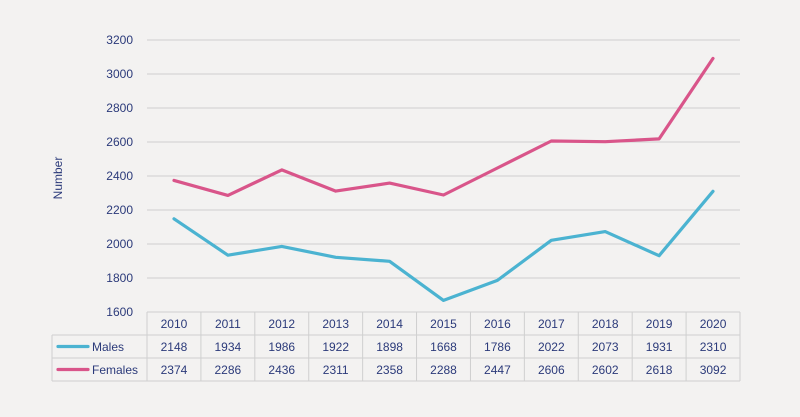 The image size is (800, 417). What do you see at coordinates (281, 347) in the screenshot?
I see `data-label: 1986` at bounding box center [281, 347].